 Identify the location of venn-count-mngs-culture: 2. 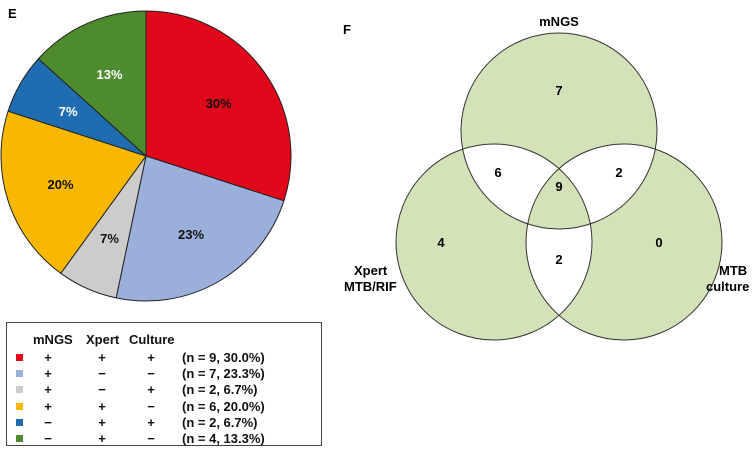
(618, 172).